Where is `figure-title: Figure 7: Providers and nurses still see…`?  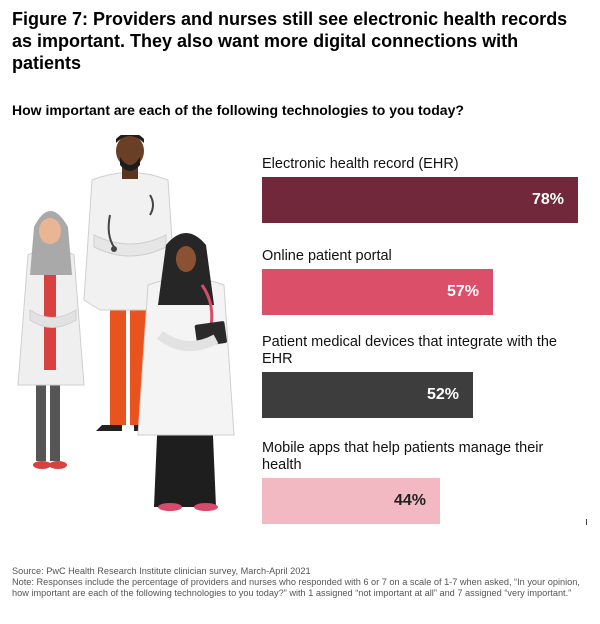
figure-title: Figure 7: Providers and nurses still see… is located at coordinates (290, 41).